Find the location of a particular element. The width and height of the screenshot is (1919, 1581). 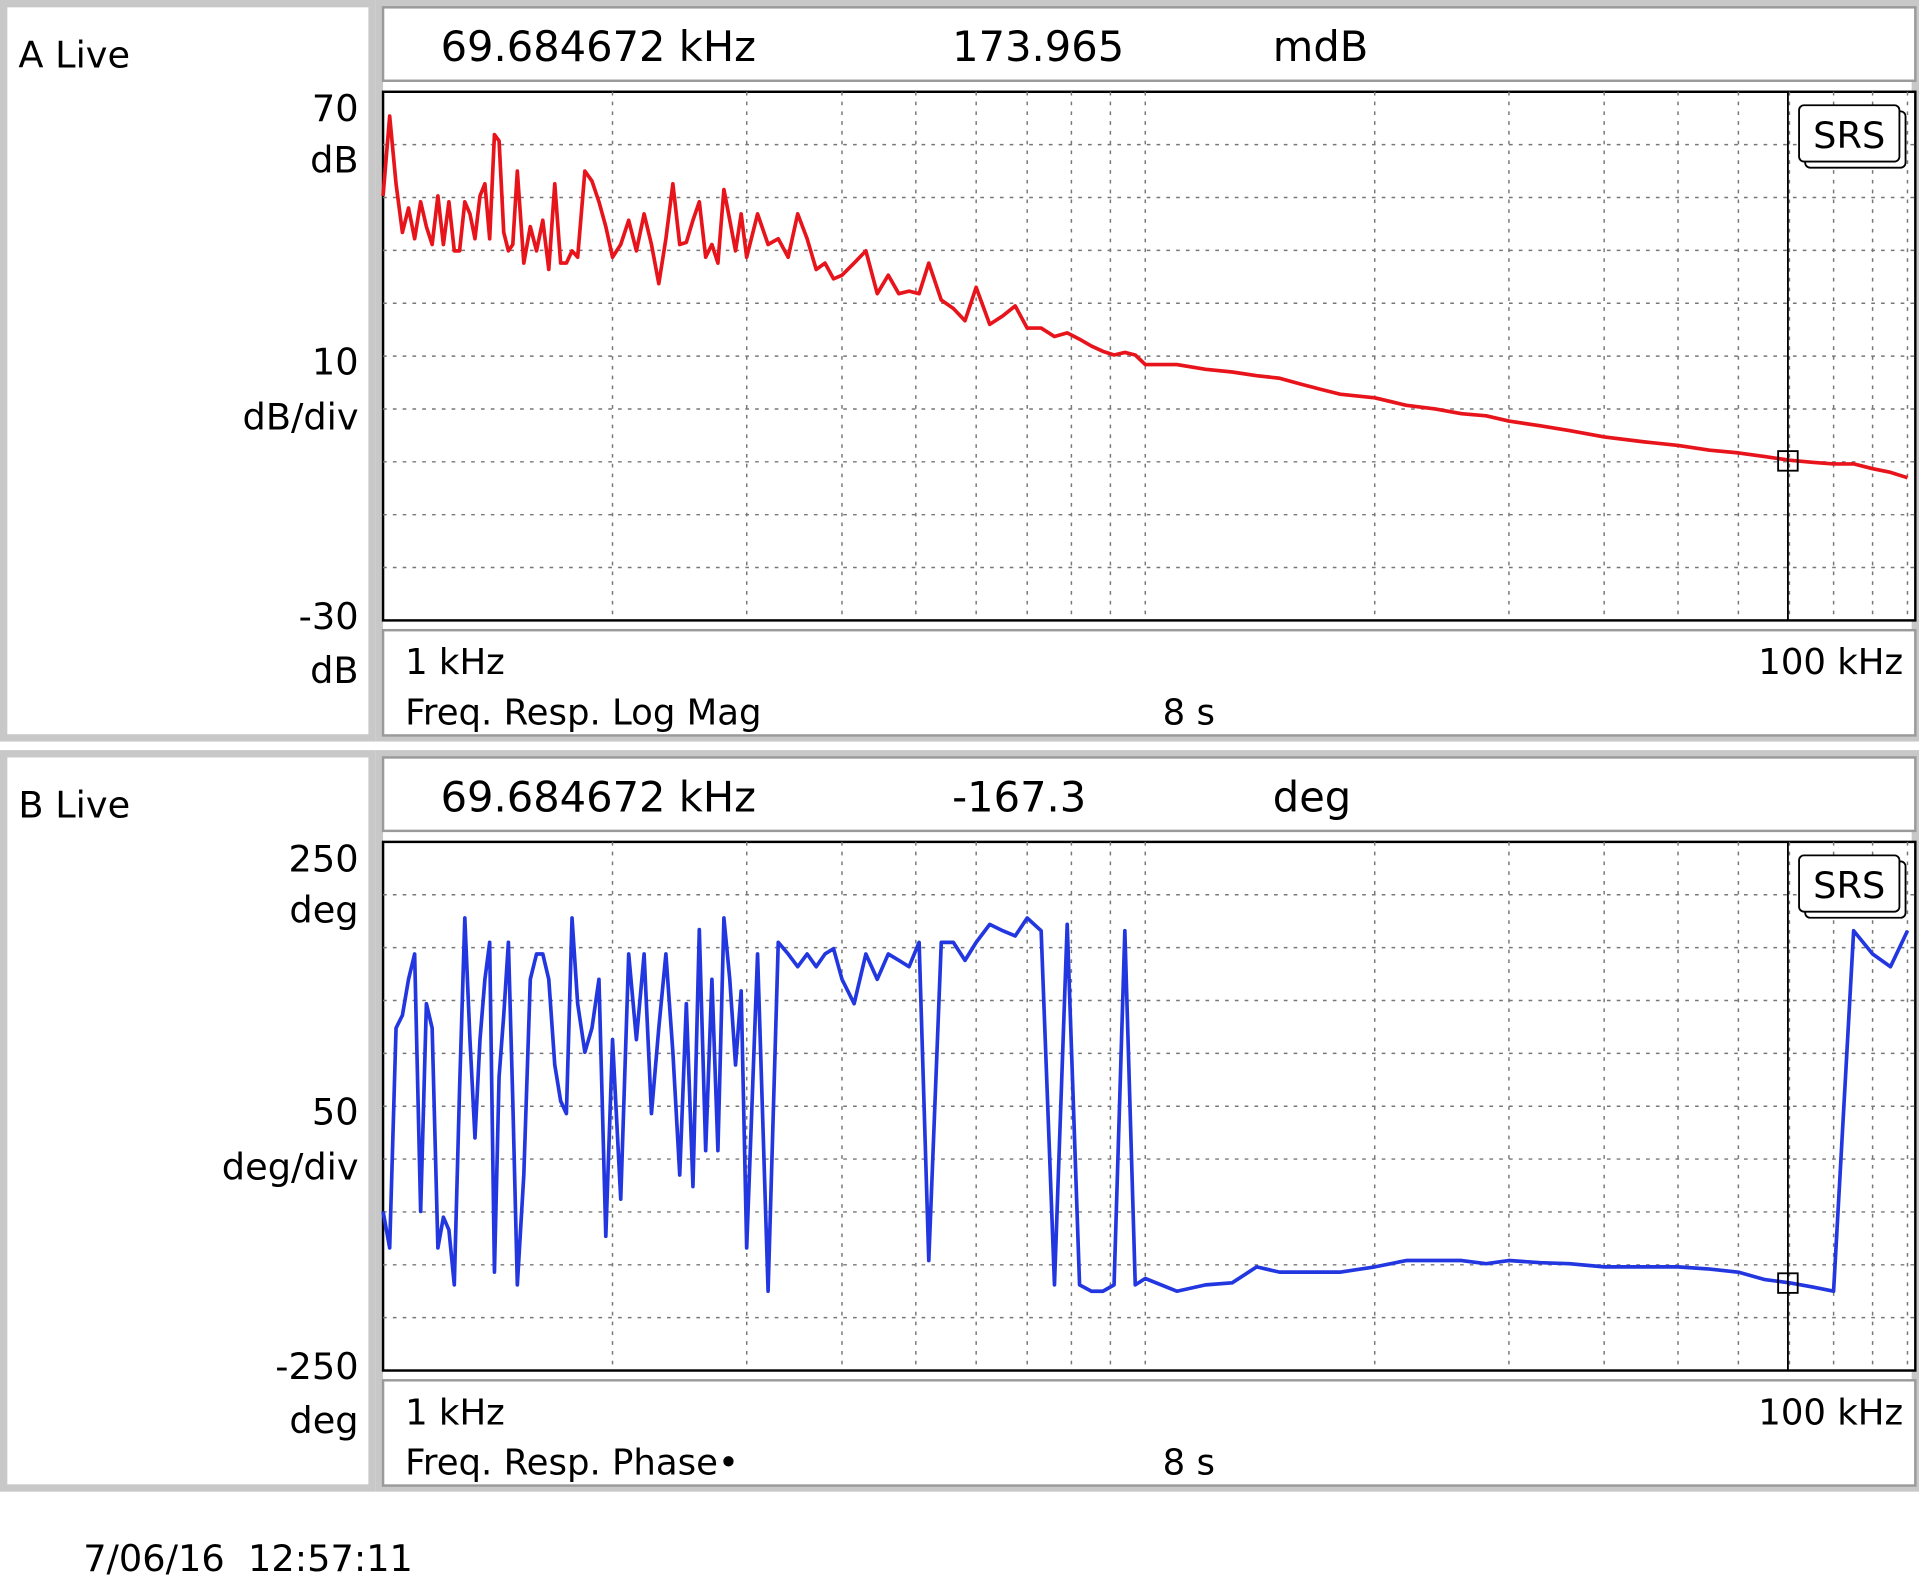

y-scale-label: 50 is located at coordinates (335, 1112).